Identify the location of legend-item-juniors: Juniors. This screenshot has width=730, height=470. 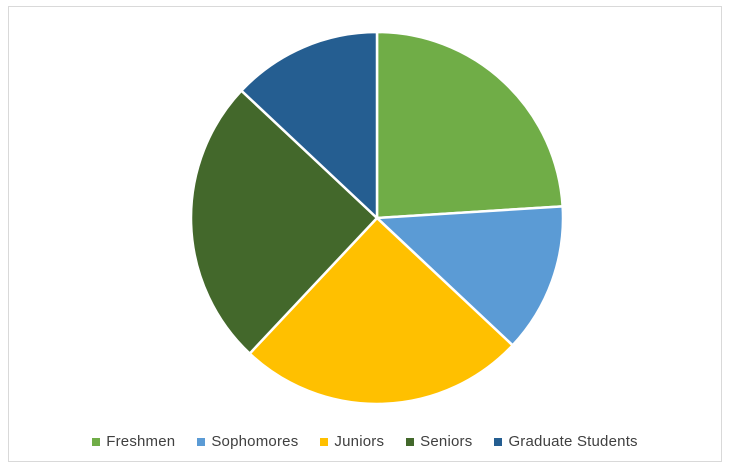
(352, 441).